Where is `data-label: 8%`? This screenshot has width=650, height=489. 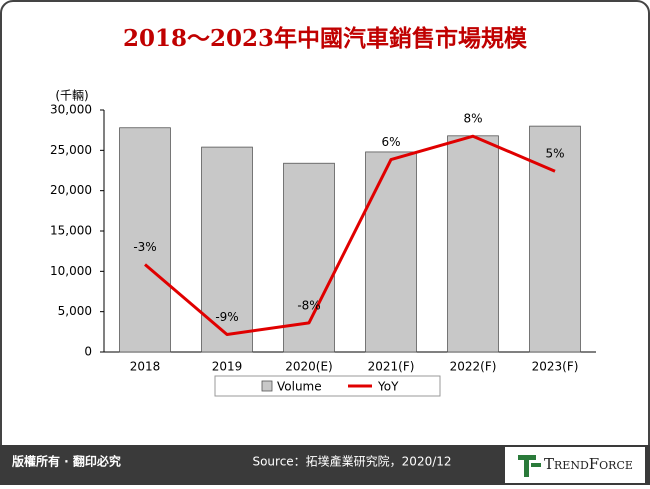
data-label: 8% is located at coordinates (472, 119).